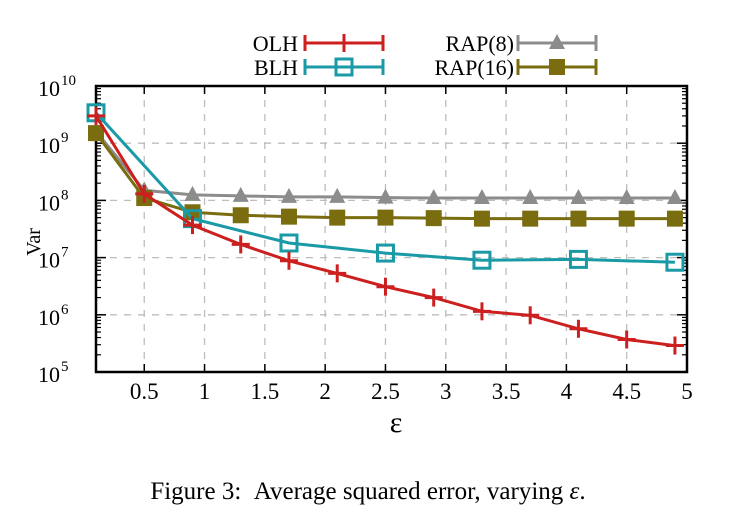  Describe the element at coordinates (319, 67) in the screenshot. I see `legend-entry: BLH` at that location.